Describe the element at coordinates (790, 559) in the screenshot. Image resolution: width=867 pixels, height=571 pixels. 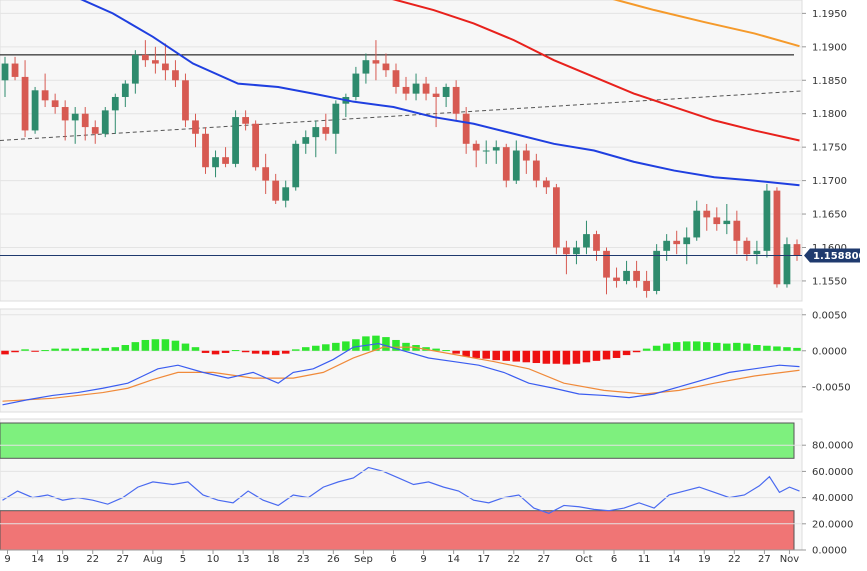
I see `x-axis-tick-label: Nov` at that location.